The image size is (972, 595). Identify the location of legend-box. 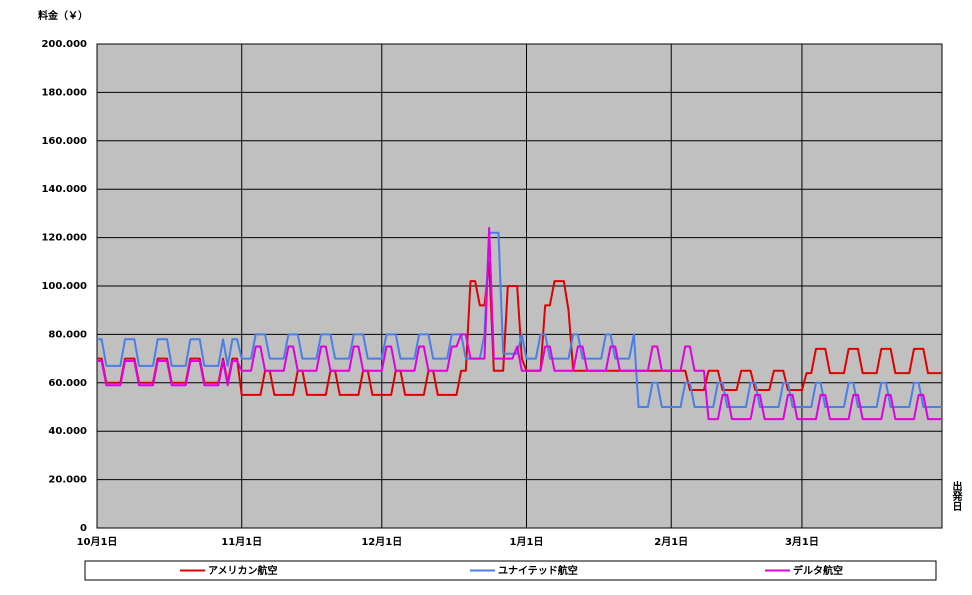
(510, 570).